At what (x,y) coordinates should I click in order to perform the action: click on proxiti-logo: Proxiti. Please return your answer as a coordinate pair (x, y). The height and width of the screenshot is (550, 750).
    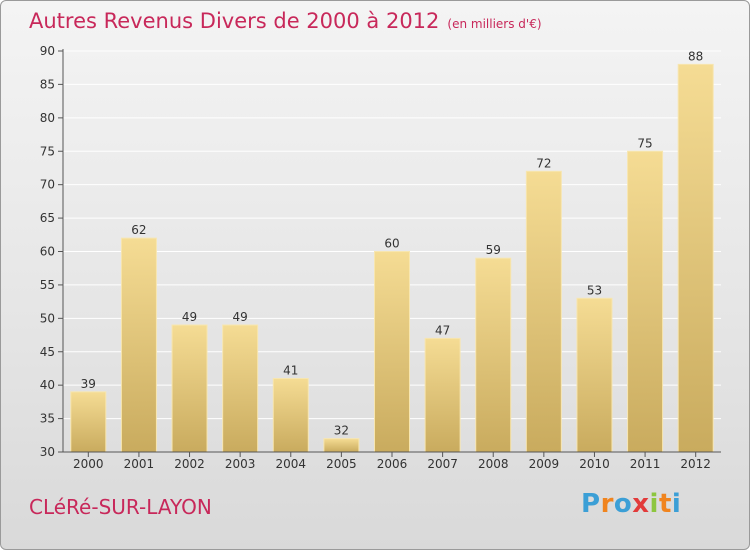
    Looking at the image, I should click on (631, 504).